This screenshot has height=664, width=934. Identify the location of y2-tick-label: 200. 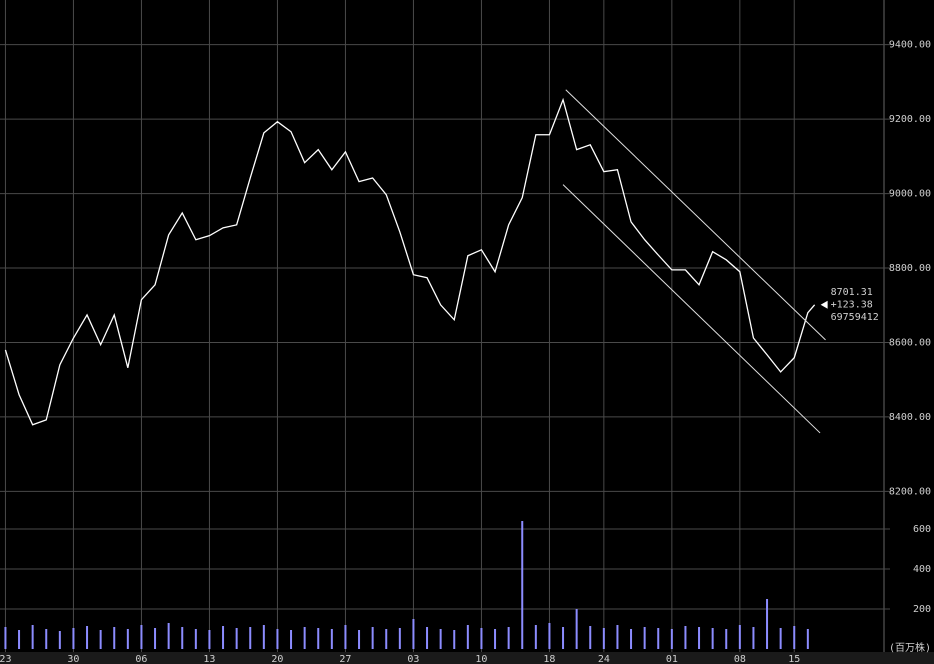
(922, 609).